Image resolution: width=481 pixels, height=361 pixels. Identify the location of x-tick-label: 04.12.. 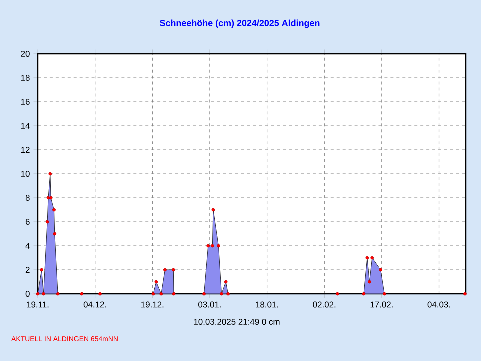
(95, 305).